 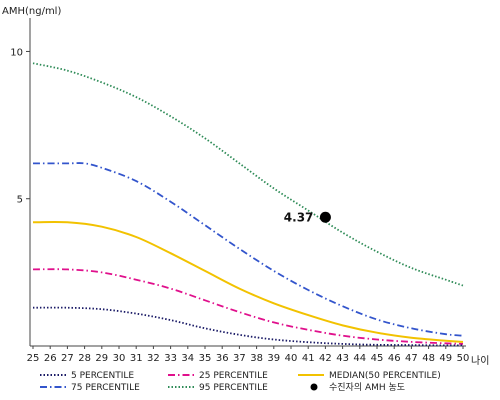 I want to click on x-tick-label: 31, so click(x=136, y=358).